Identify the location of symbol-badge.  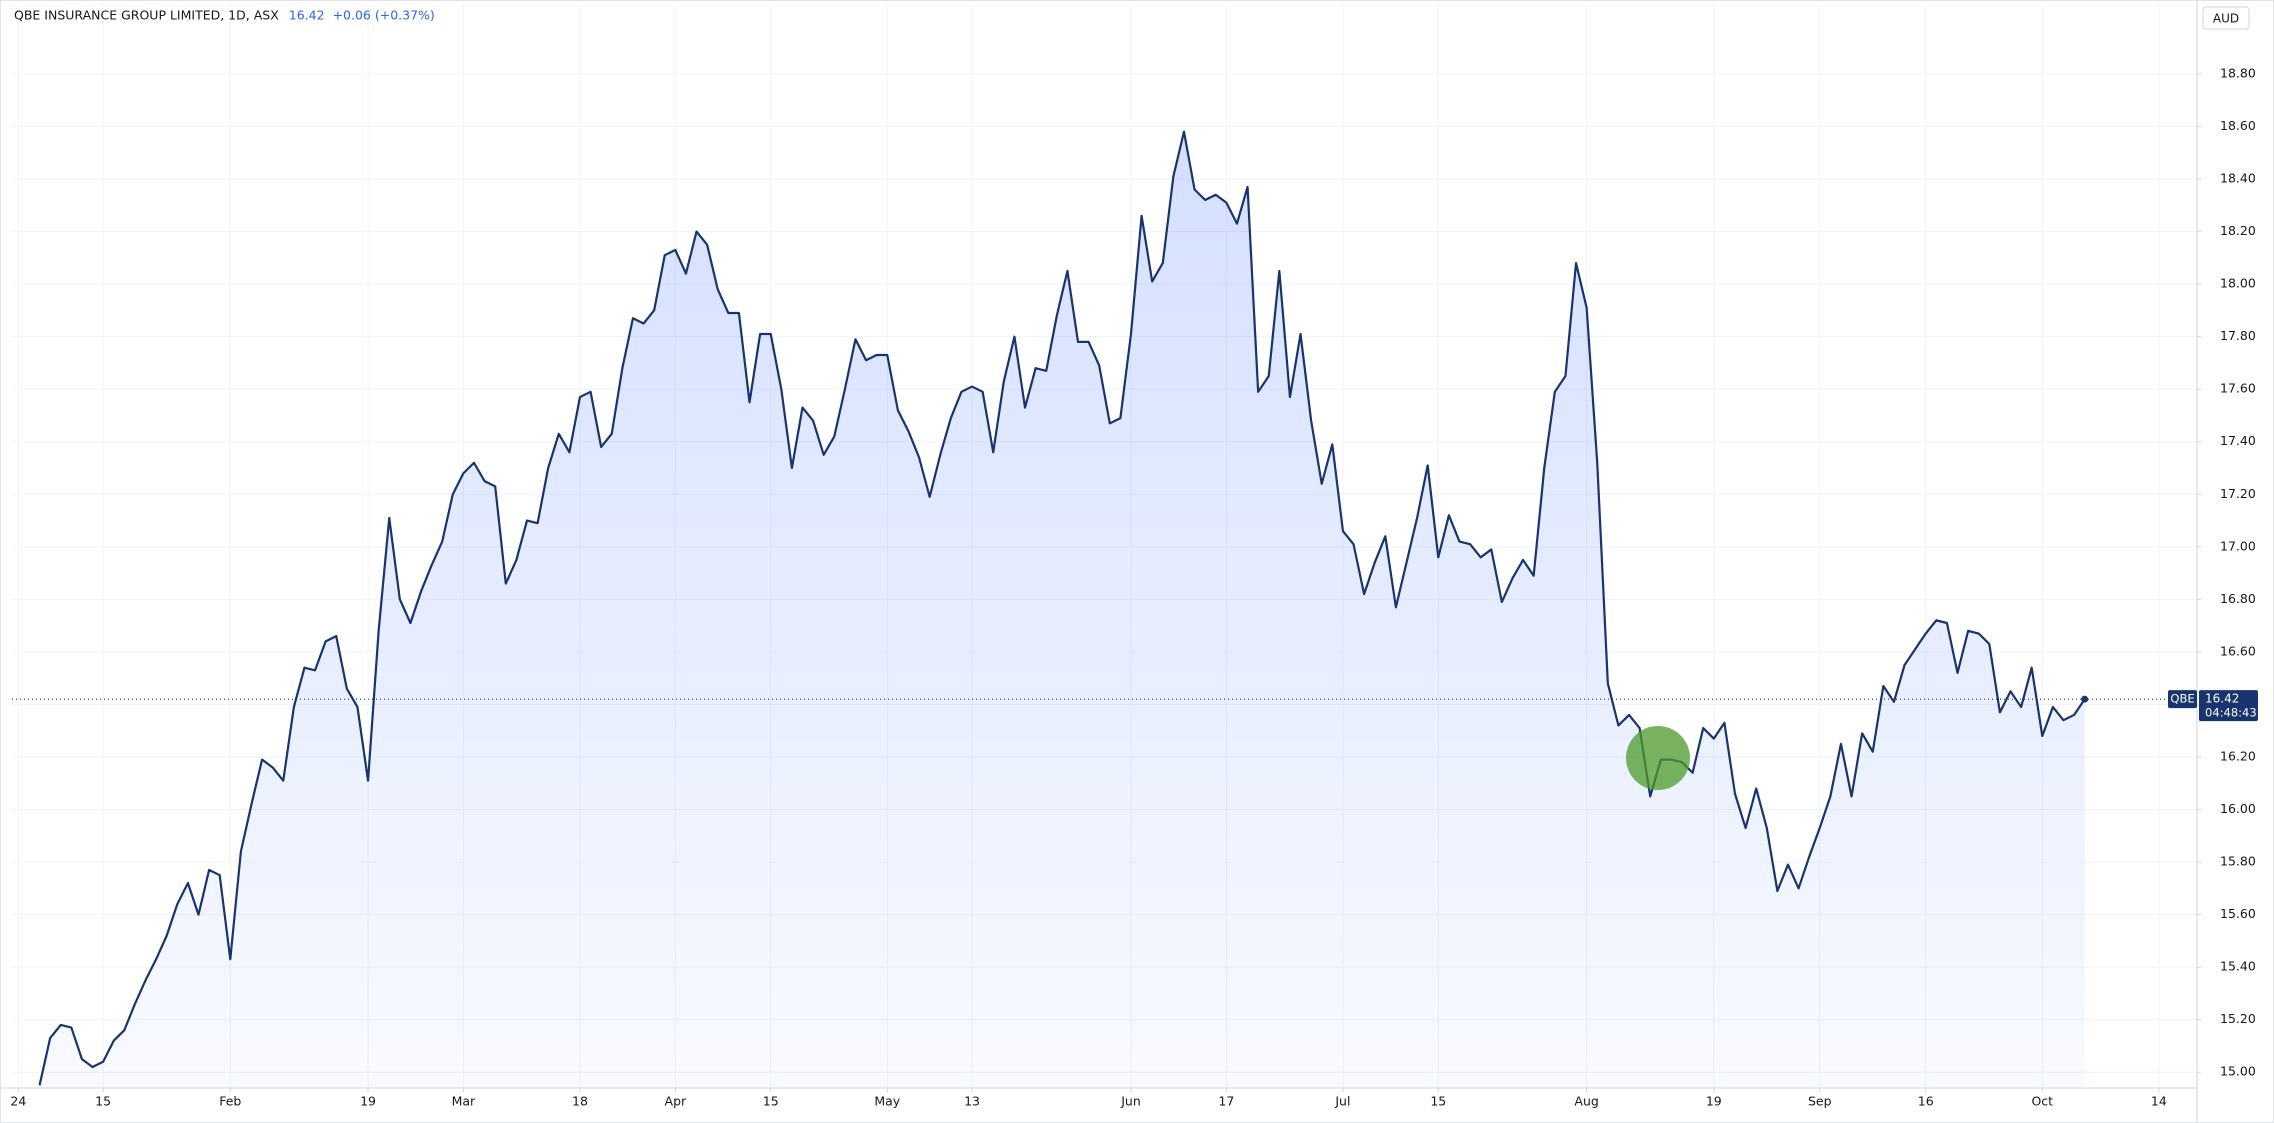
(2182, 699).